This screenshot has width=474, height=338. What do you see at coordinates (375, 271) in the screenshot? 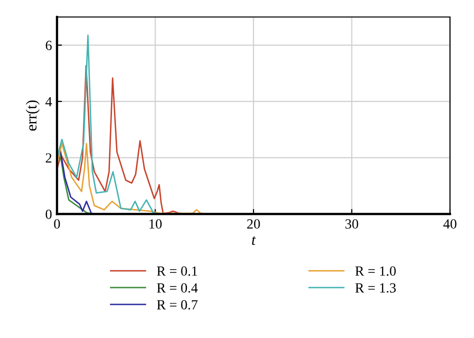
I see `legend-label: R = 1.0` at bounding box center [375, 271].